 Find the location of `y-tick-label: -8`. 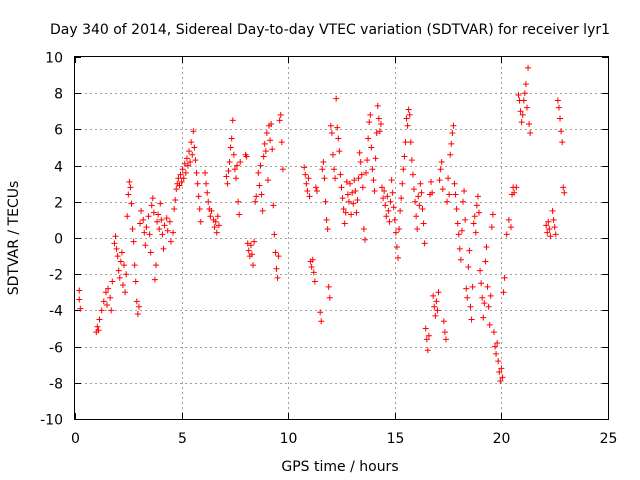

y-tick-label: -8 is located at coordinates (56, 385).